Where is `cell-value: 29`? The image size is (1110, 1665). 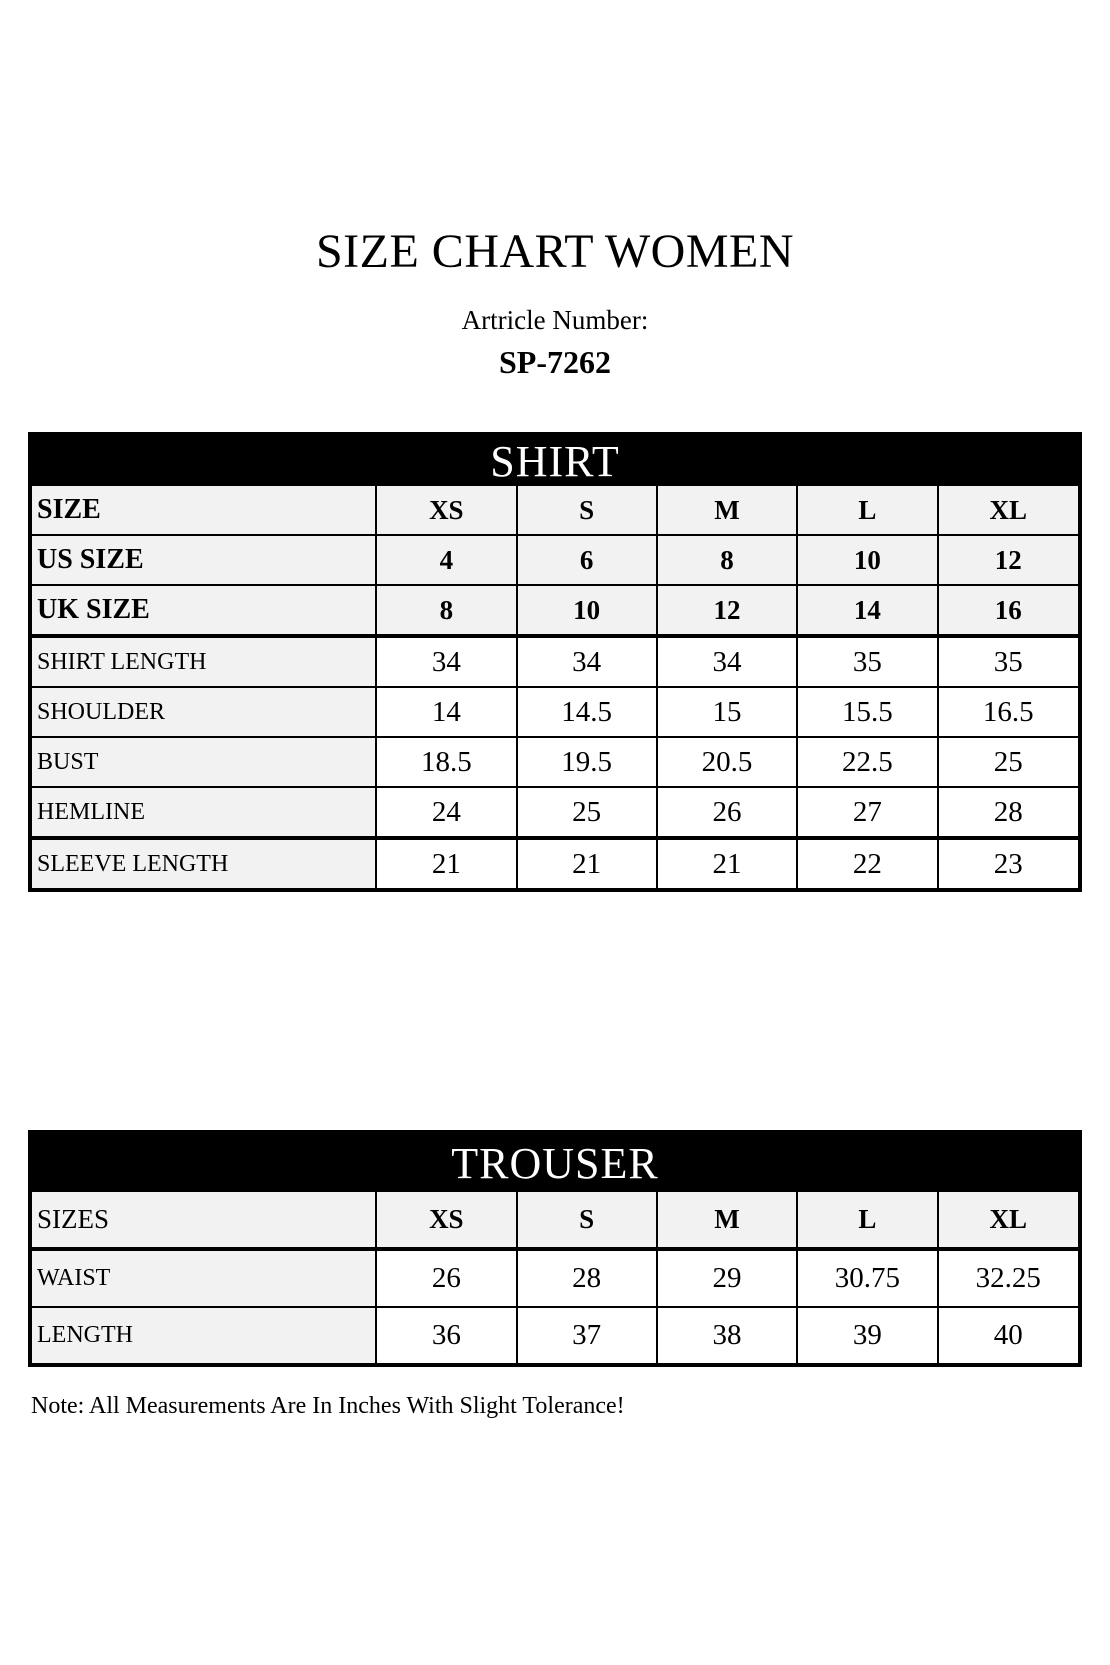 cell-value: 29 is located at coordinates (727, 1277).